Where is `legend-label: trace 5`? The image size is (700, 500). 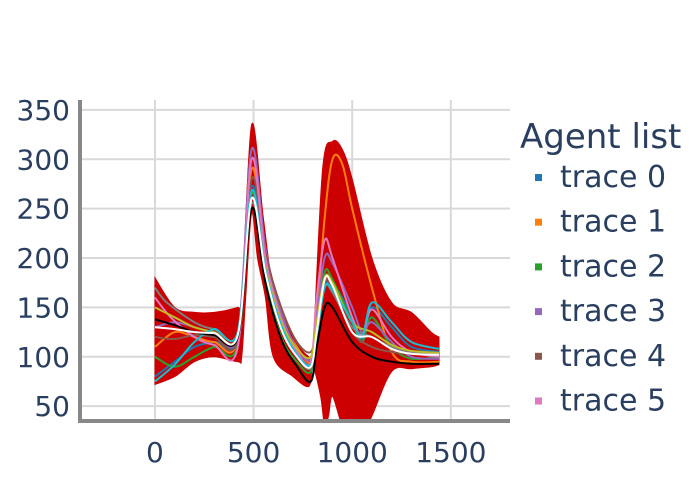 legend-label: trace 5 is located at coordinates (613, 401).